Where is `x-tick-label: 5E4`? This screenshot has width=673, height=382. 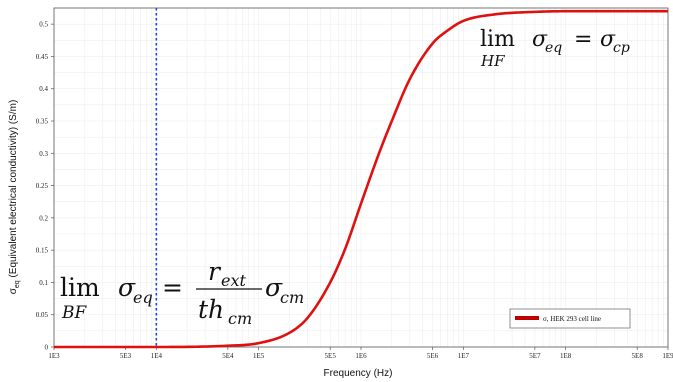
x-tick-label: 5E4 is located at coordinates (228, 356).